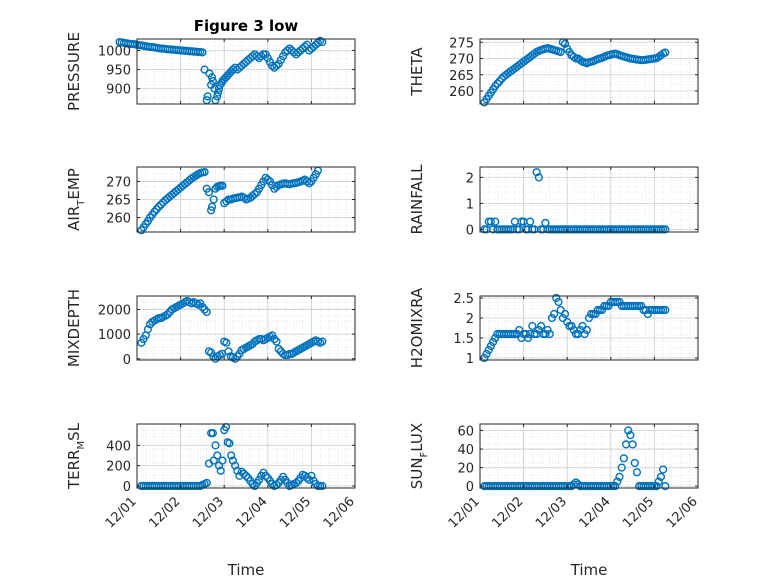  What do you see at coordinates (76, 456) in the screenshot?
I see `y-axis-label: TERRMSL` at bounding box center [76, 456].